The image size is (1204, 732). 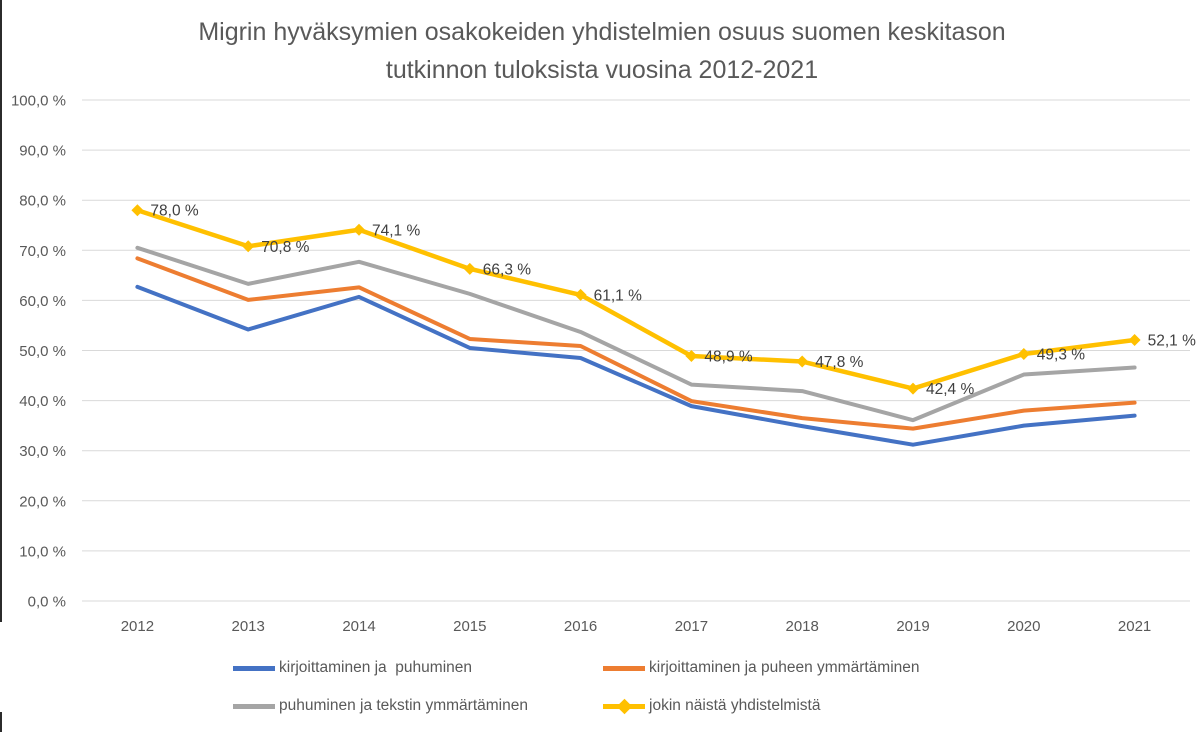 I want to click on x-tick-label: 2012, so click(x=137, y=626).